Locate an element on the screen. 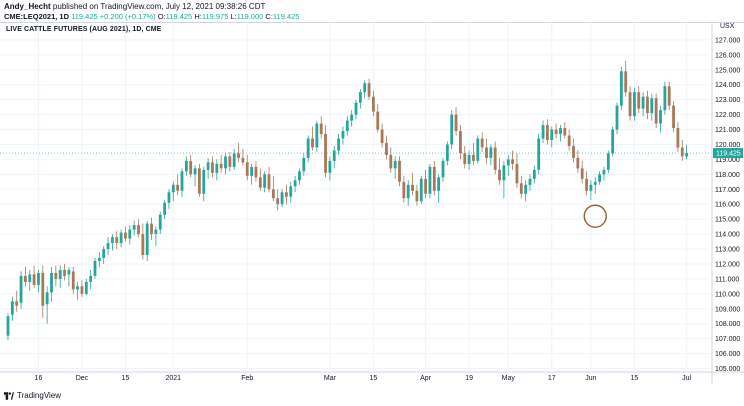 This screenshot has width=744, height=406. author-name: Andy_Hecht is located at coordinates (27, 6).